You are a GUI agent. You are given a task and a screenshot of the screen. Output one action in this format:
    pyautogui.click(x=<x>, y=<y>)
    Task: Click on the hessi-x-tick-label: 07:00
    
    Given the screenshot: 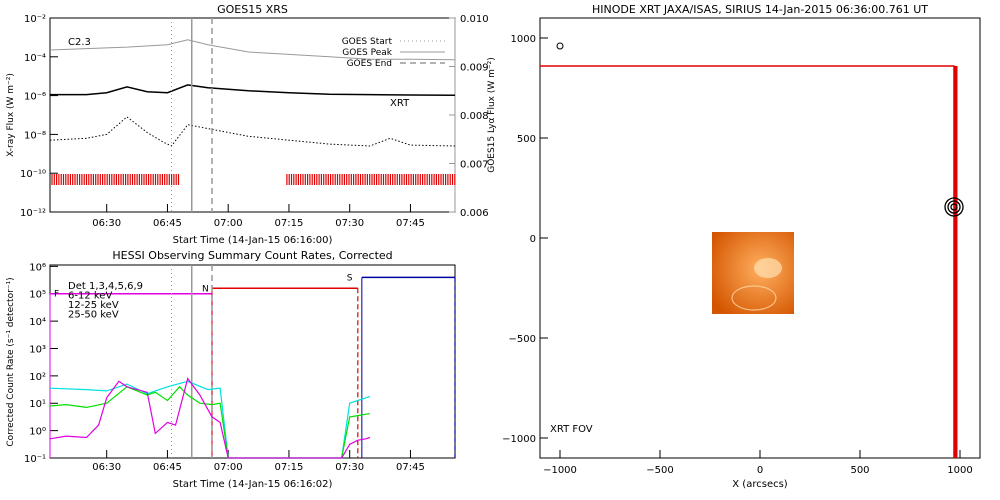 What is the action you would take?
    pyautogui.click(x=228, y=467)
    